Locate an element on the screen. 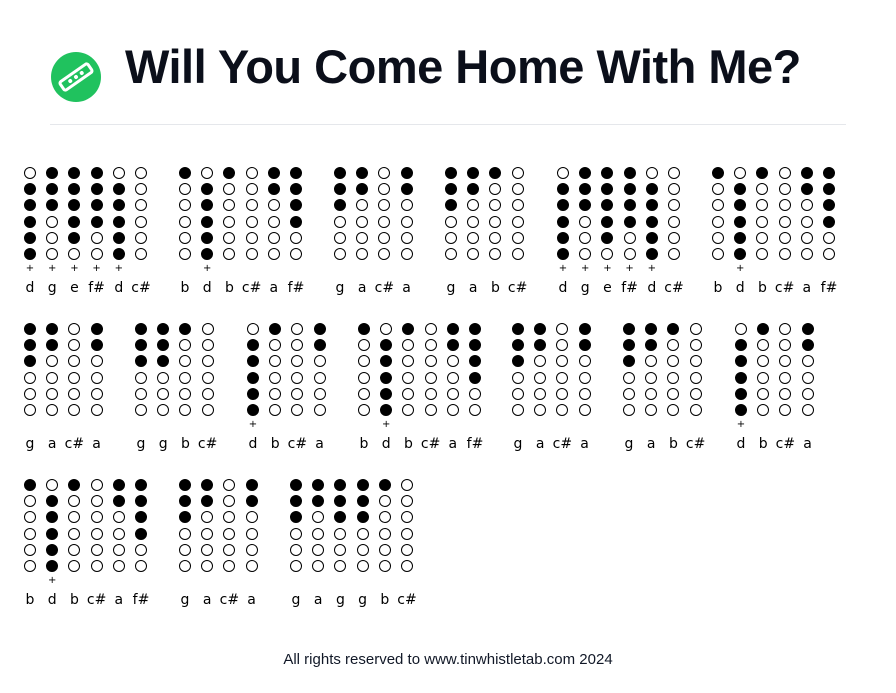  page-header: Will You Come Home With Me? is located at coordinates (448, 82).